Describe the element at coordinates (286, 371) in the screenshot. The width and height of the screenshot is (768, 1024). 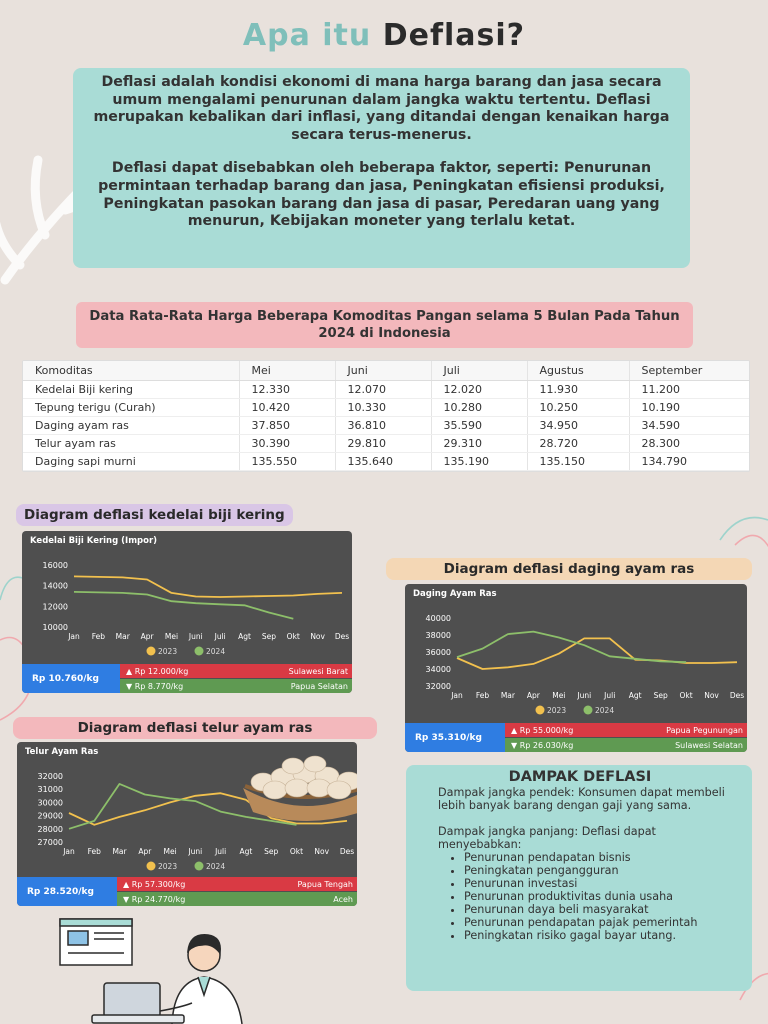
I see `column-header: Mei` at that location.